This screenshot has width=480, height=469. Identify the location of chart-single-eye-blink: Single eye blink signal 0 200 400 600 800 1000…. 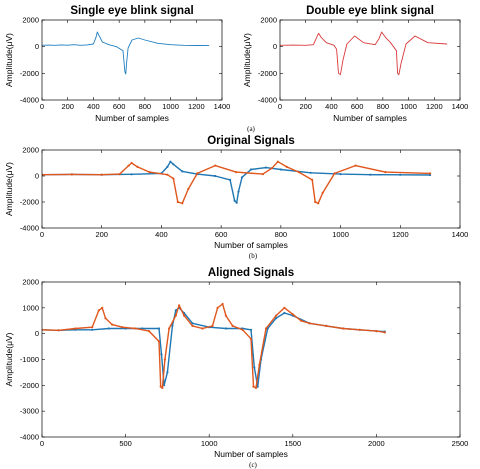
(130, 69).